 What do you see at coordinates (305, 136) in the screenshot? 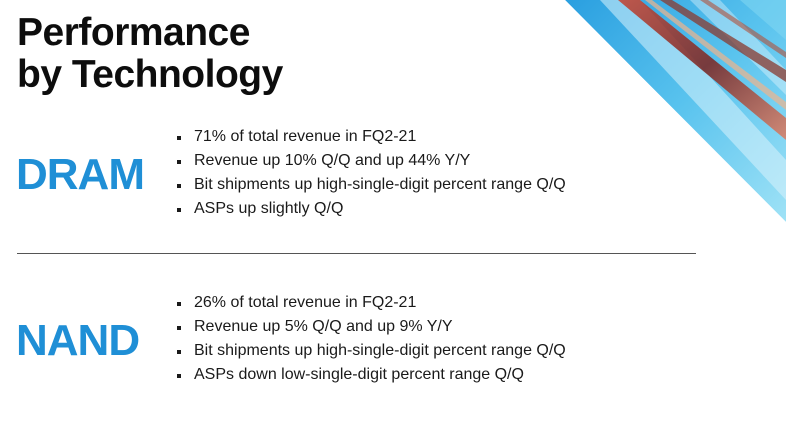
I see `bullet-text: 71% of total revenue in FQ2-21` at bounding box center [305, 136].